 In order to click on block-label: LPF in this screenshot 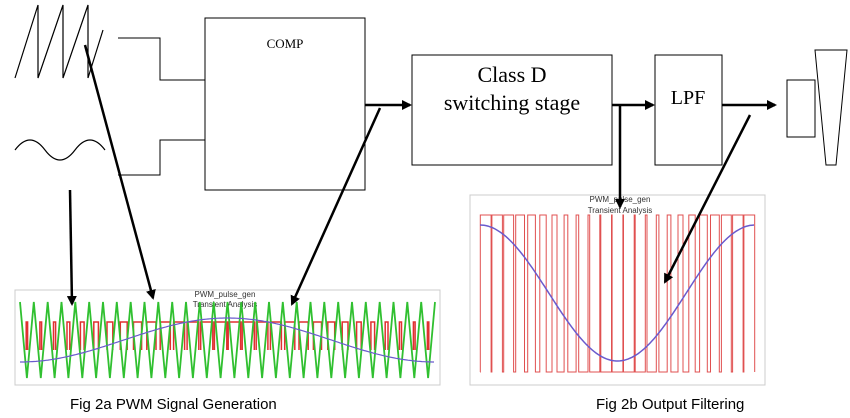, I will do `click(688, 98)`.